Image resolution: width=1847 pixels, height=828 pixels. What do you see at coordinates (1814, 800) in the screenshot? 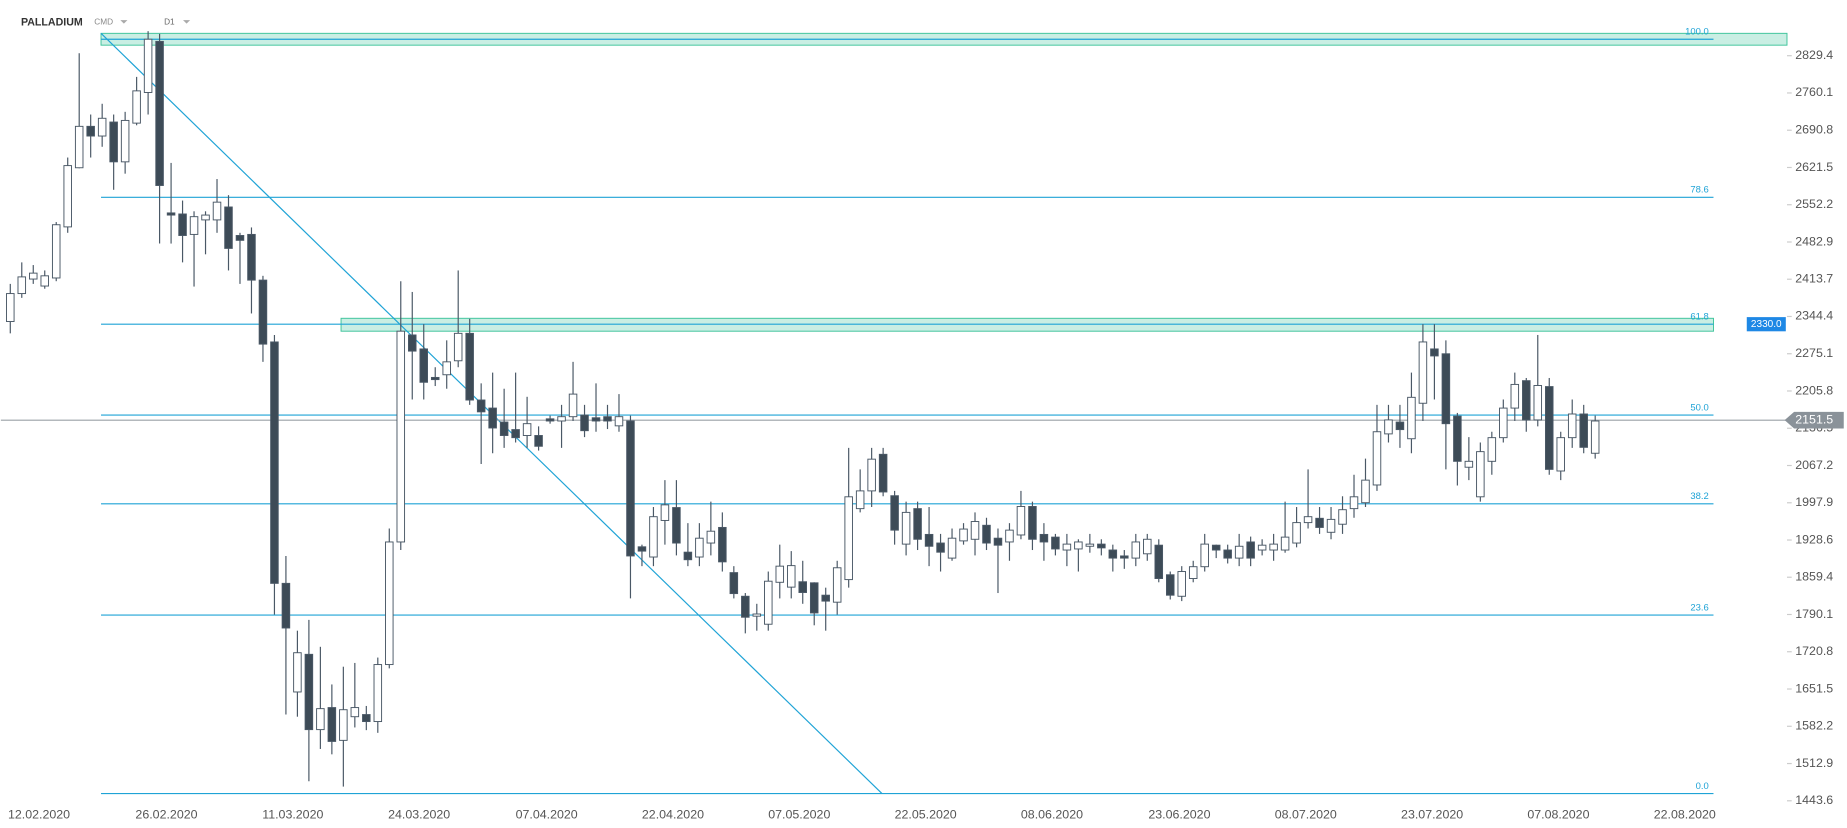
I see `y-tick-label: 1443.6` at bounding box center [1814, 800].